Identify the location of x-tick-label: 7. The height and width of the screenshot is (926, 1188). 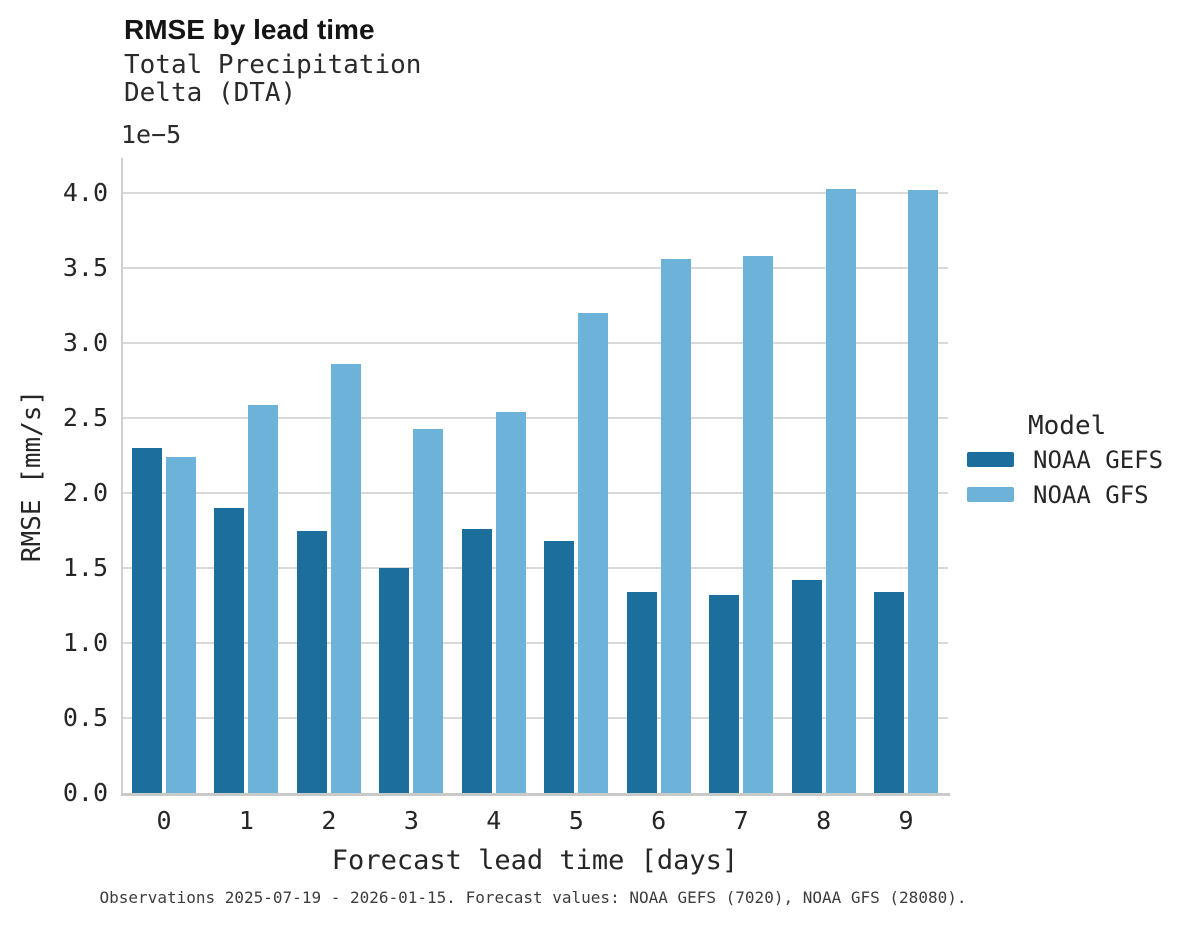
(741, 820).